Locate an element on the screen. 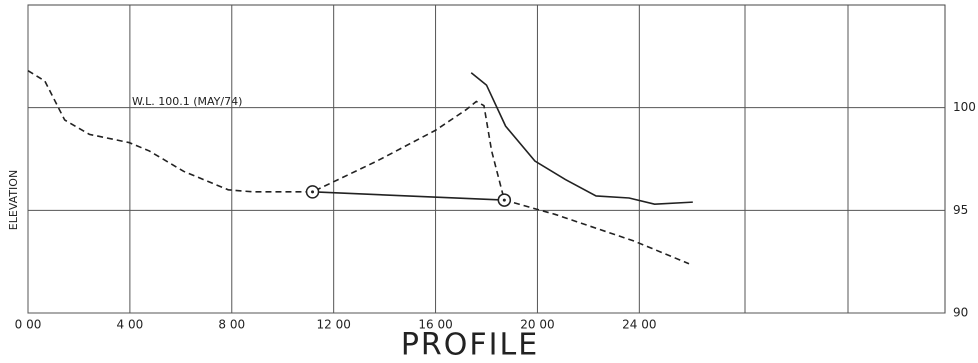 The image size is (978, 363). x-tick-label: 0 00 is located at coordinates (28, 325).